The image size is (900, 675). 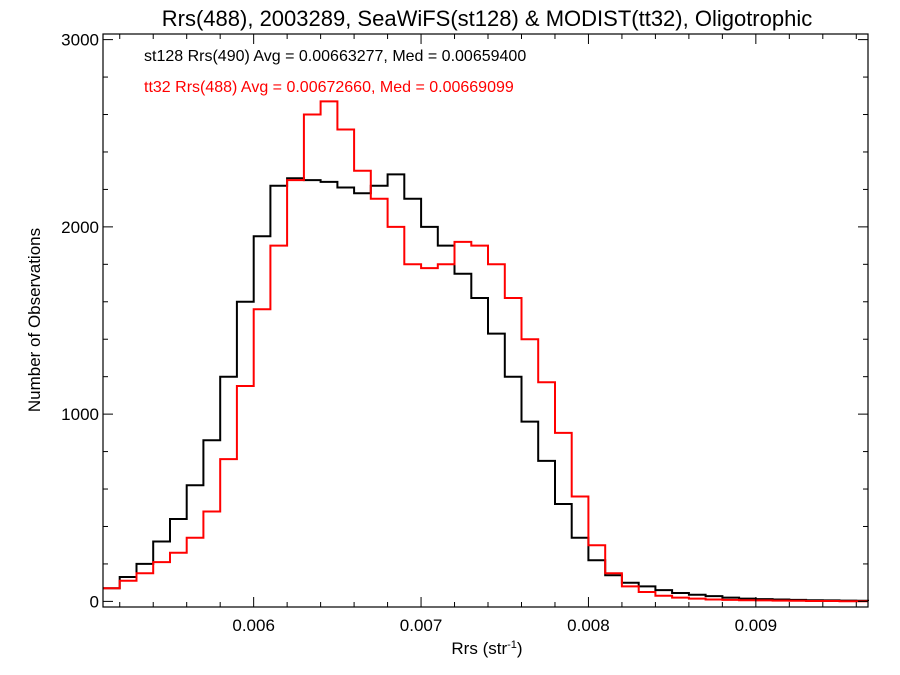 I want to click on x-axis-label-close: ), so click(x=520, y=648).